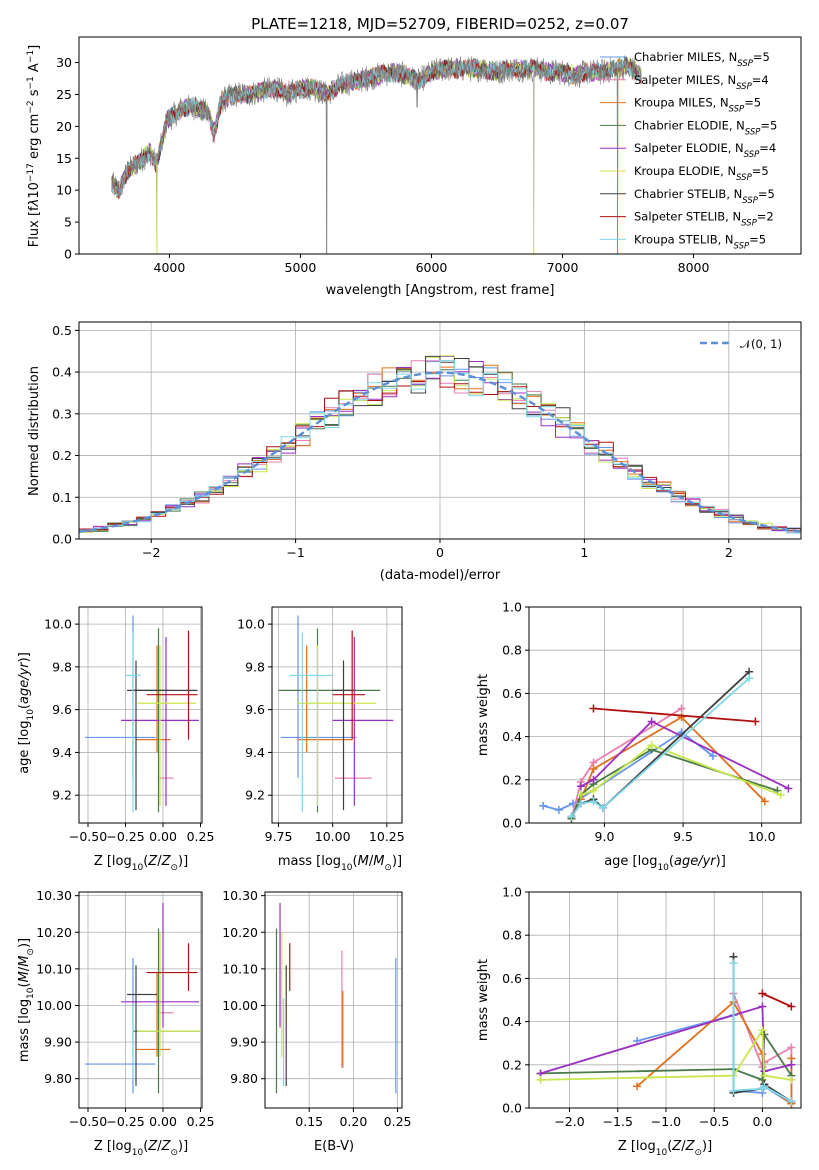 This screenshot has width=819, height=1170. Describe the element at coordinates (714, 1121) in the screenshot. I see `x-tick-label: −0.5` at that location.